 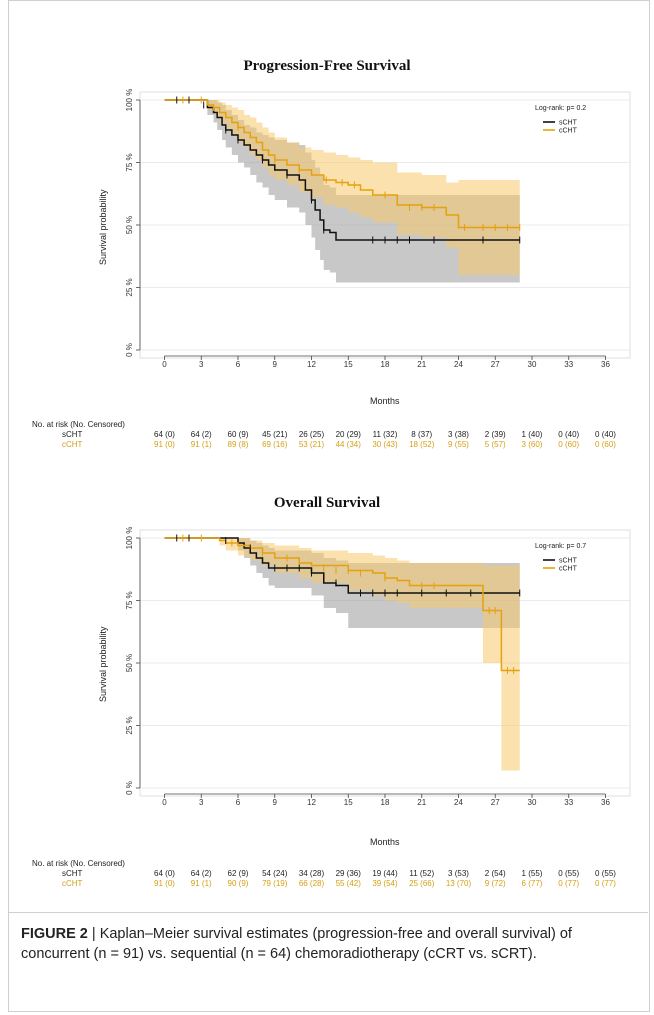 What do you see at coordinates (348, 364) in the screenshot?
I see `pfs-xtick-label: 15` at bounding box center [348, 364].